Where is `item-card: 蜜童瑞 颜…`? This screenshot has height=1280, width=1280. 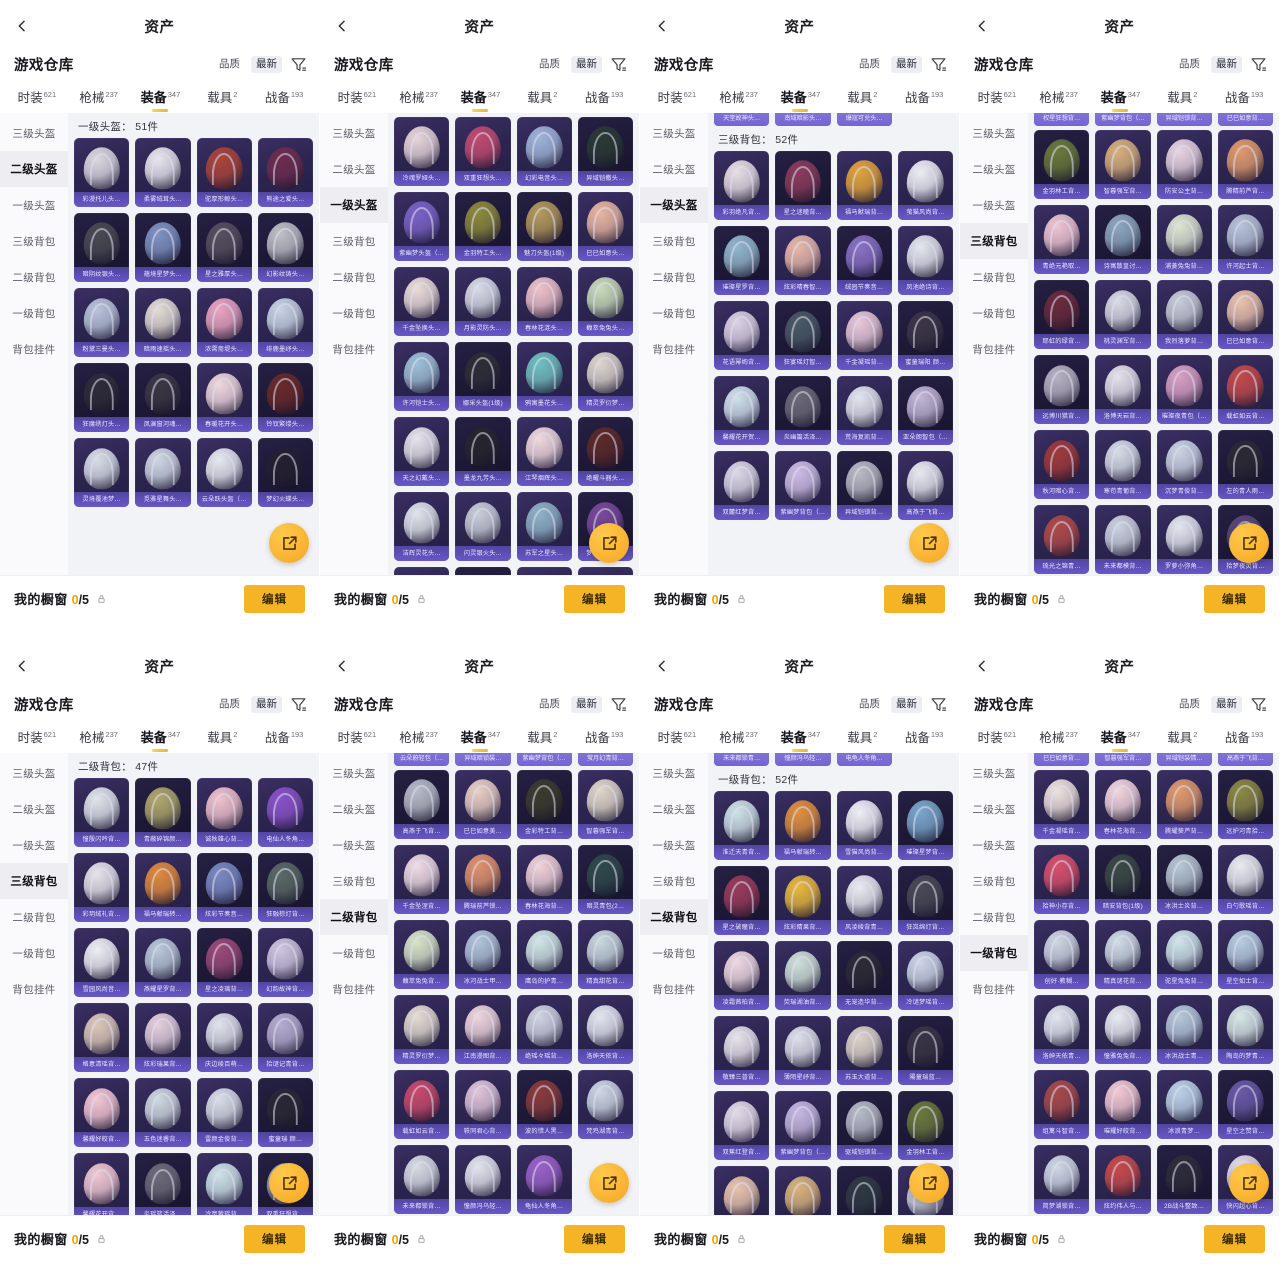
item-card: 蜜童瑞 颜… is located at coordinates (285, 1113).